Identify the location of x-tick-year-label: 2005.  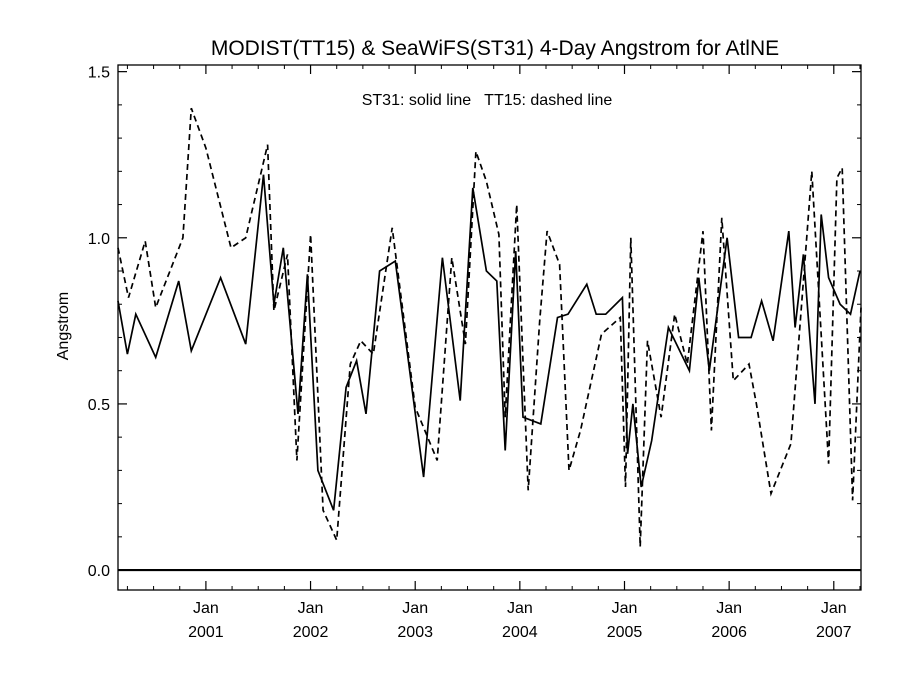
(625, 632).